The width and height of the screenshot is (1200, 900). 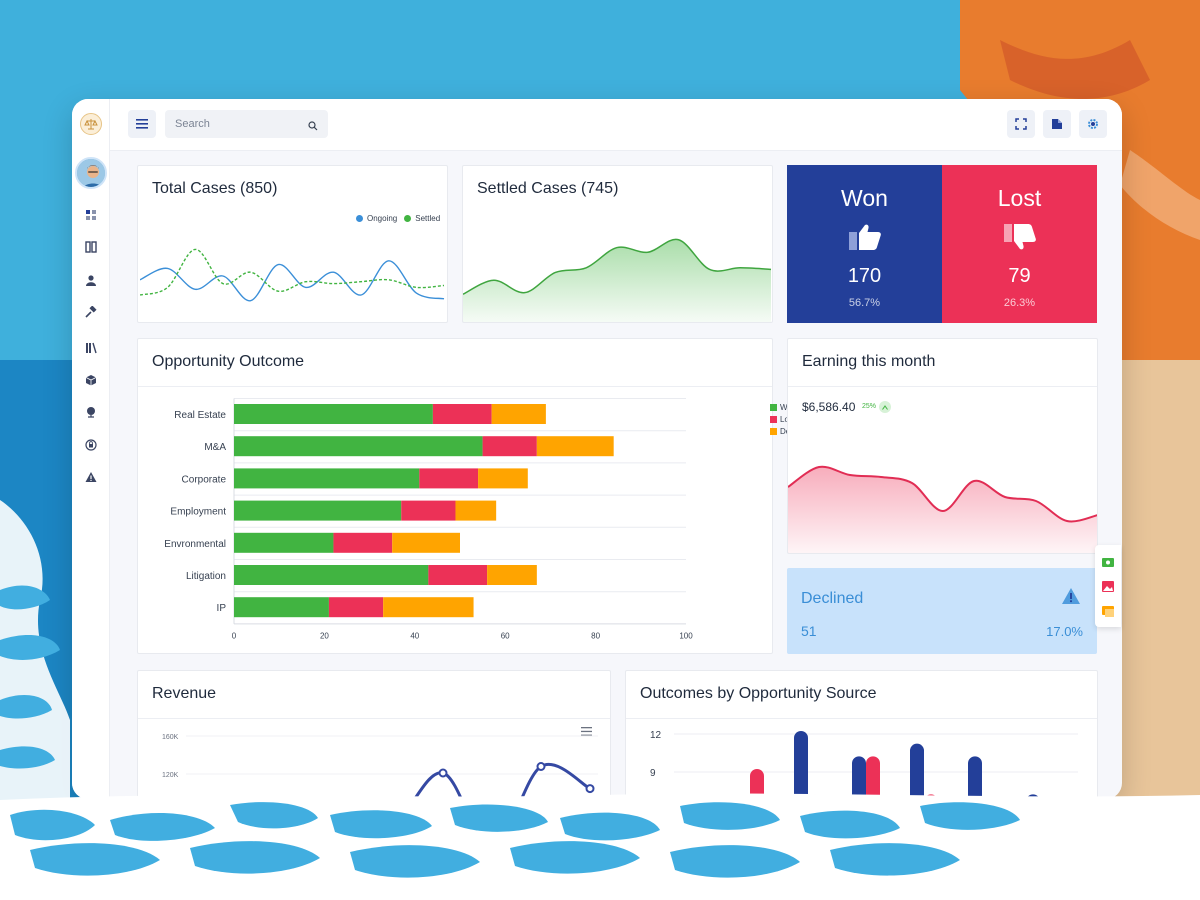 What do you see at coordinates (1108, 563) in the screenshot?
I see `money-icon` at bounding box center [1108, 563].